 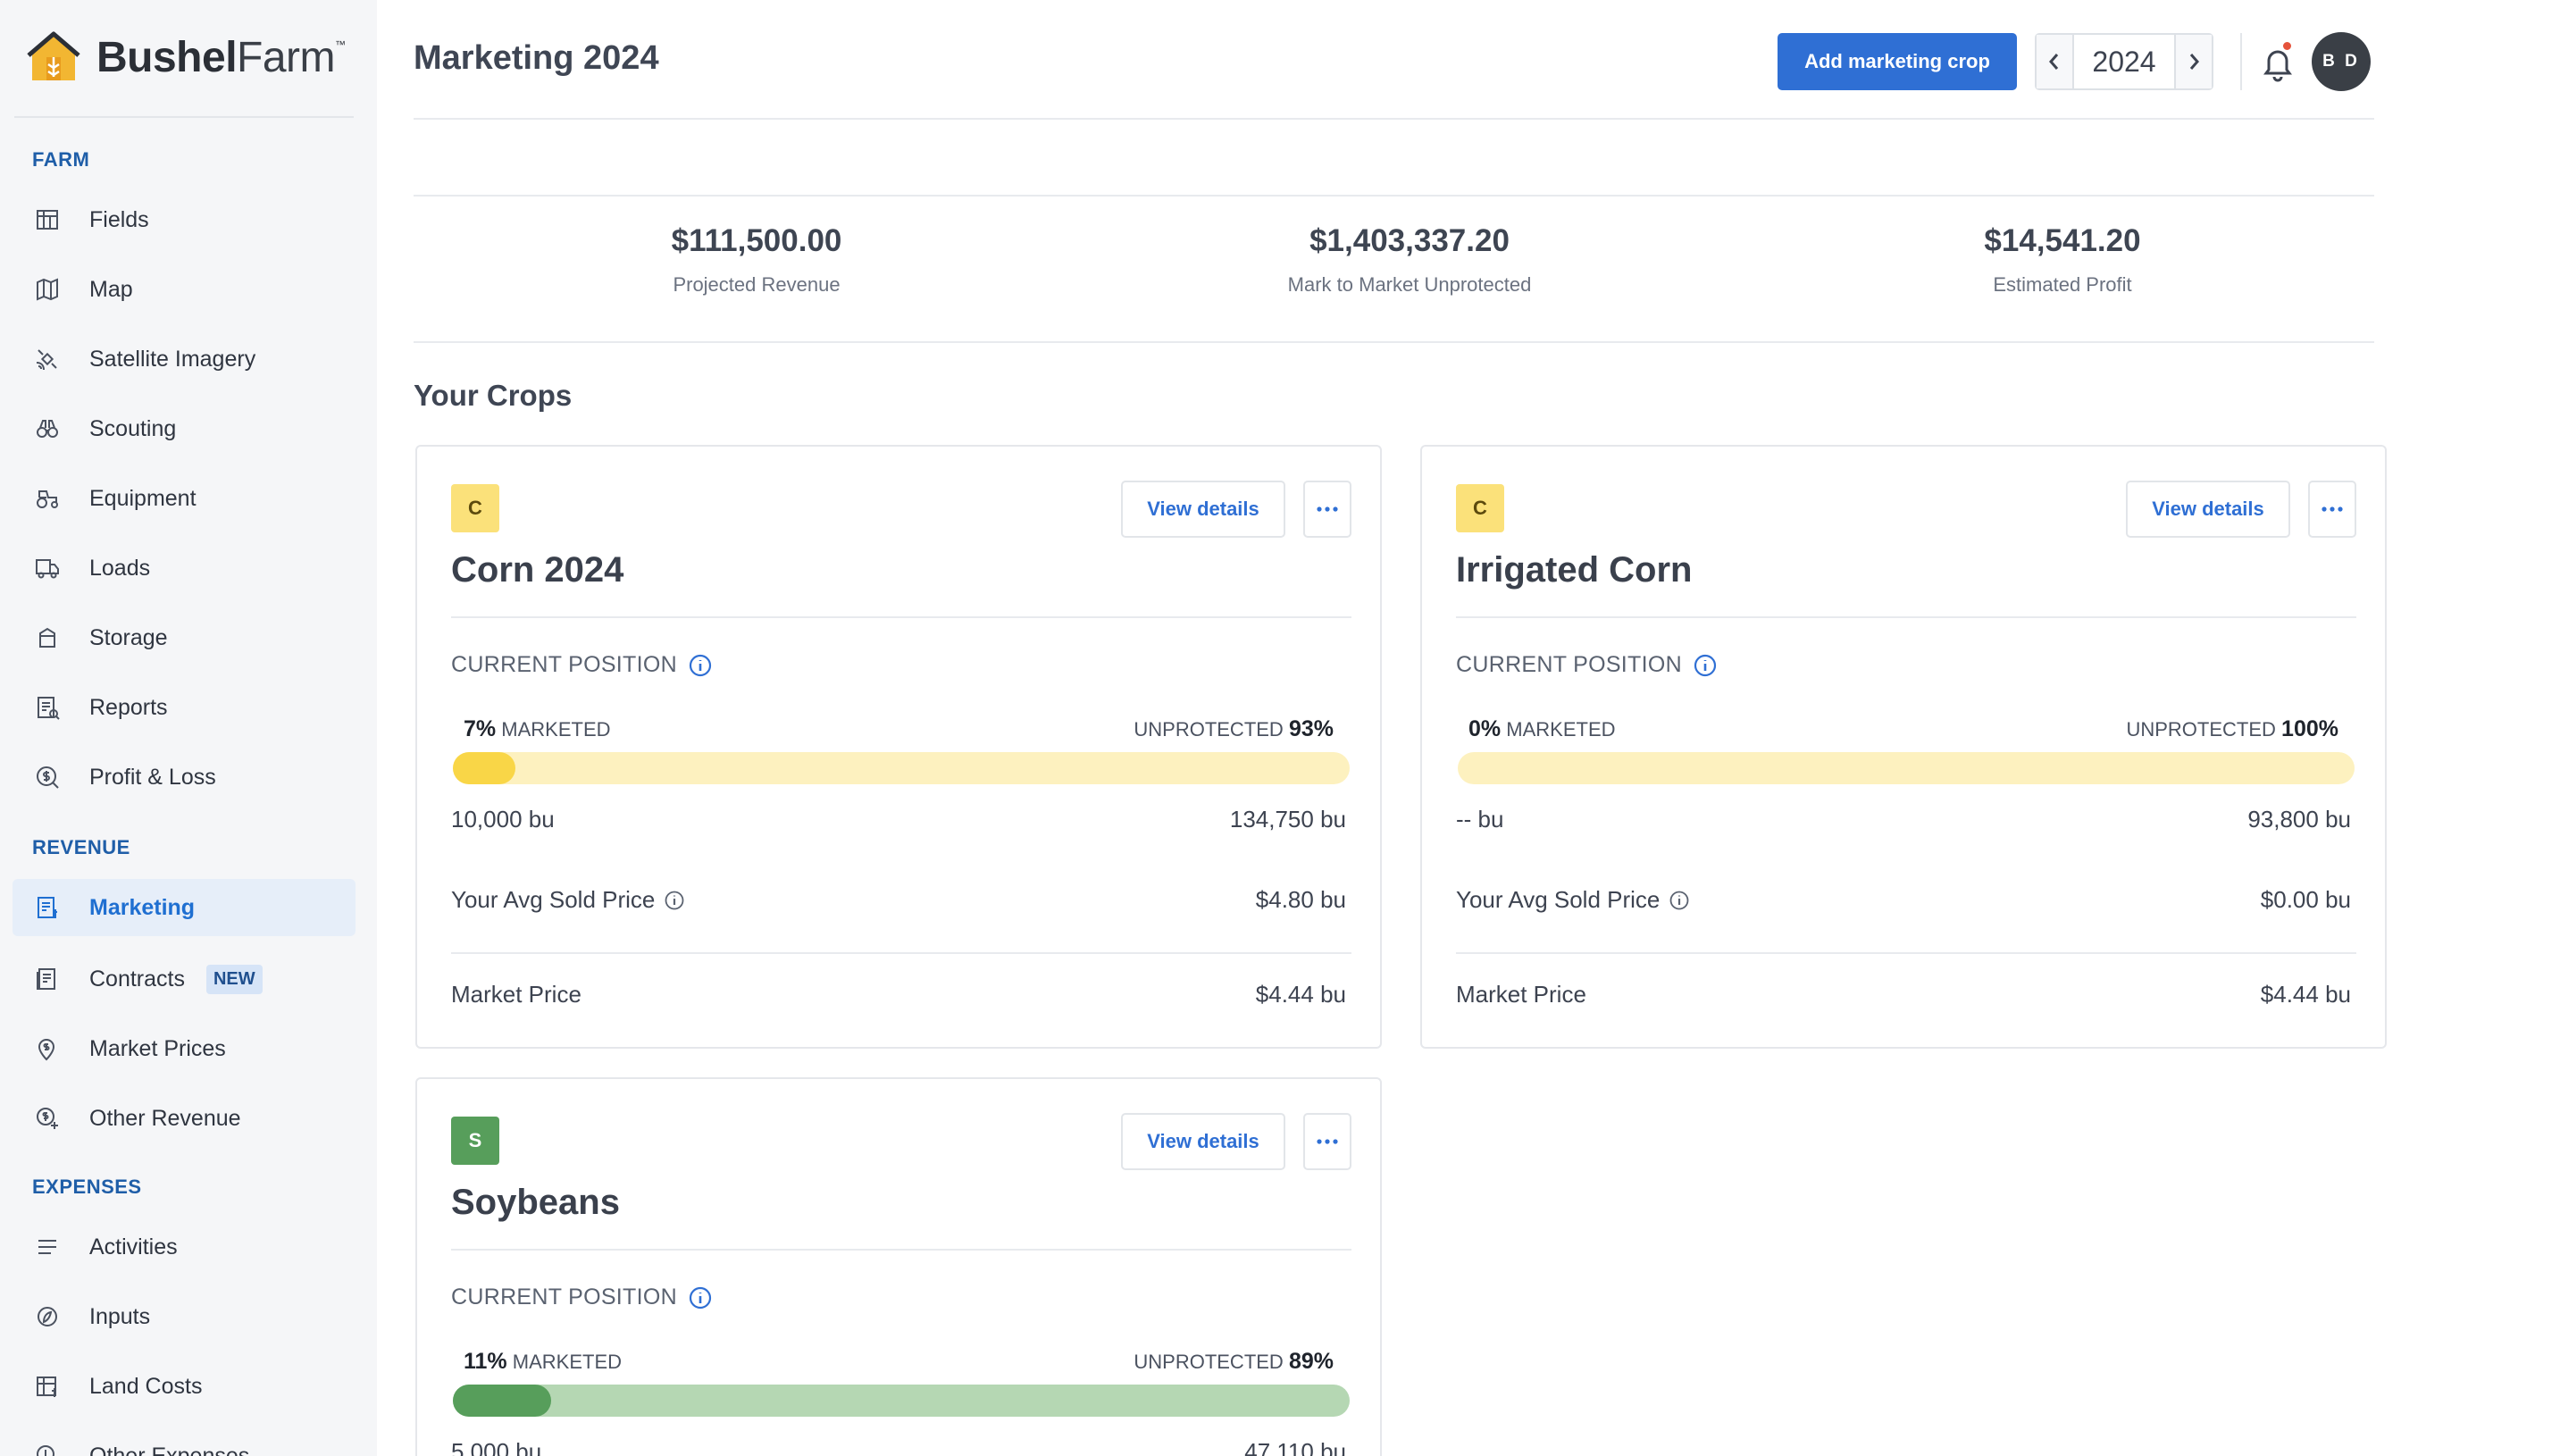 I want to click on marketed-bushels: 10,000 bu, so click(x=503, y=819).